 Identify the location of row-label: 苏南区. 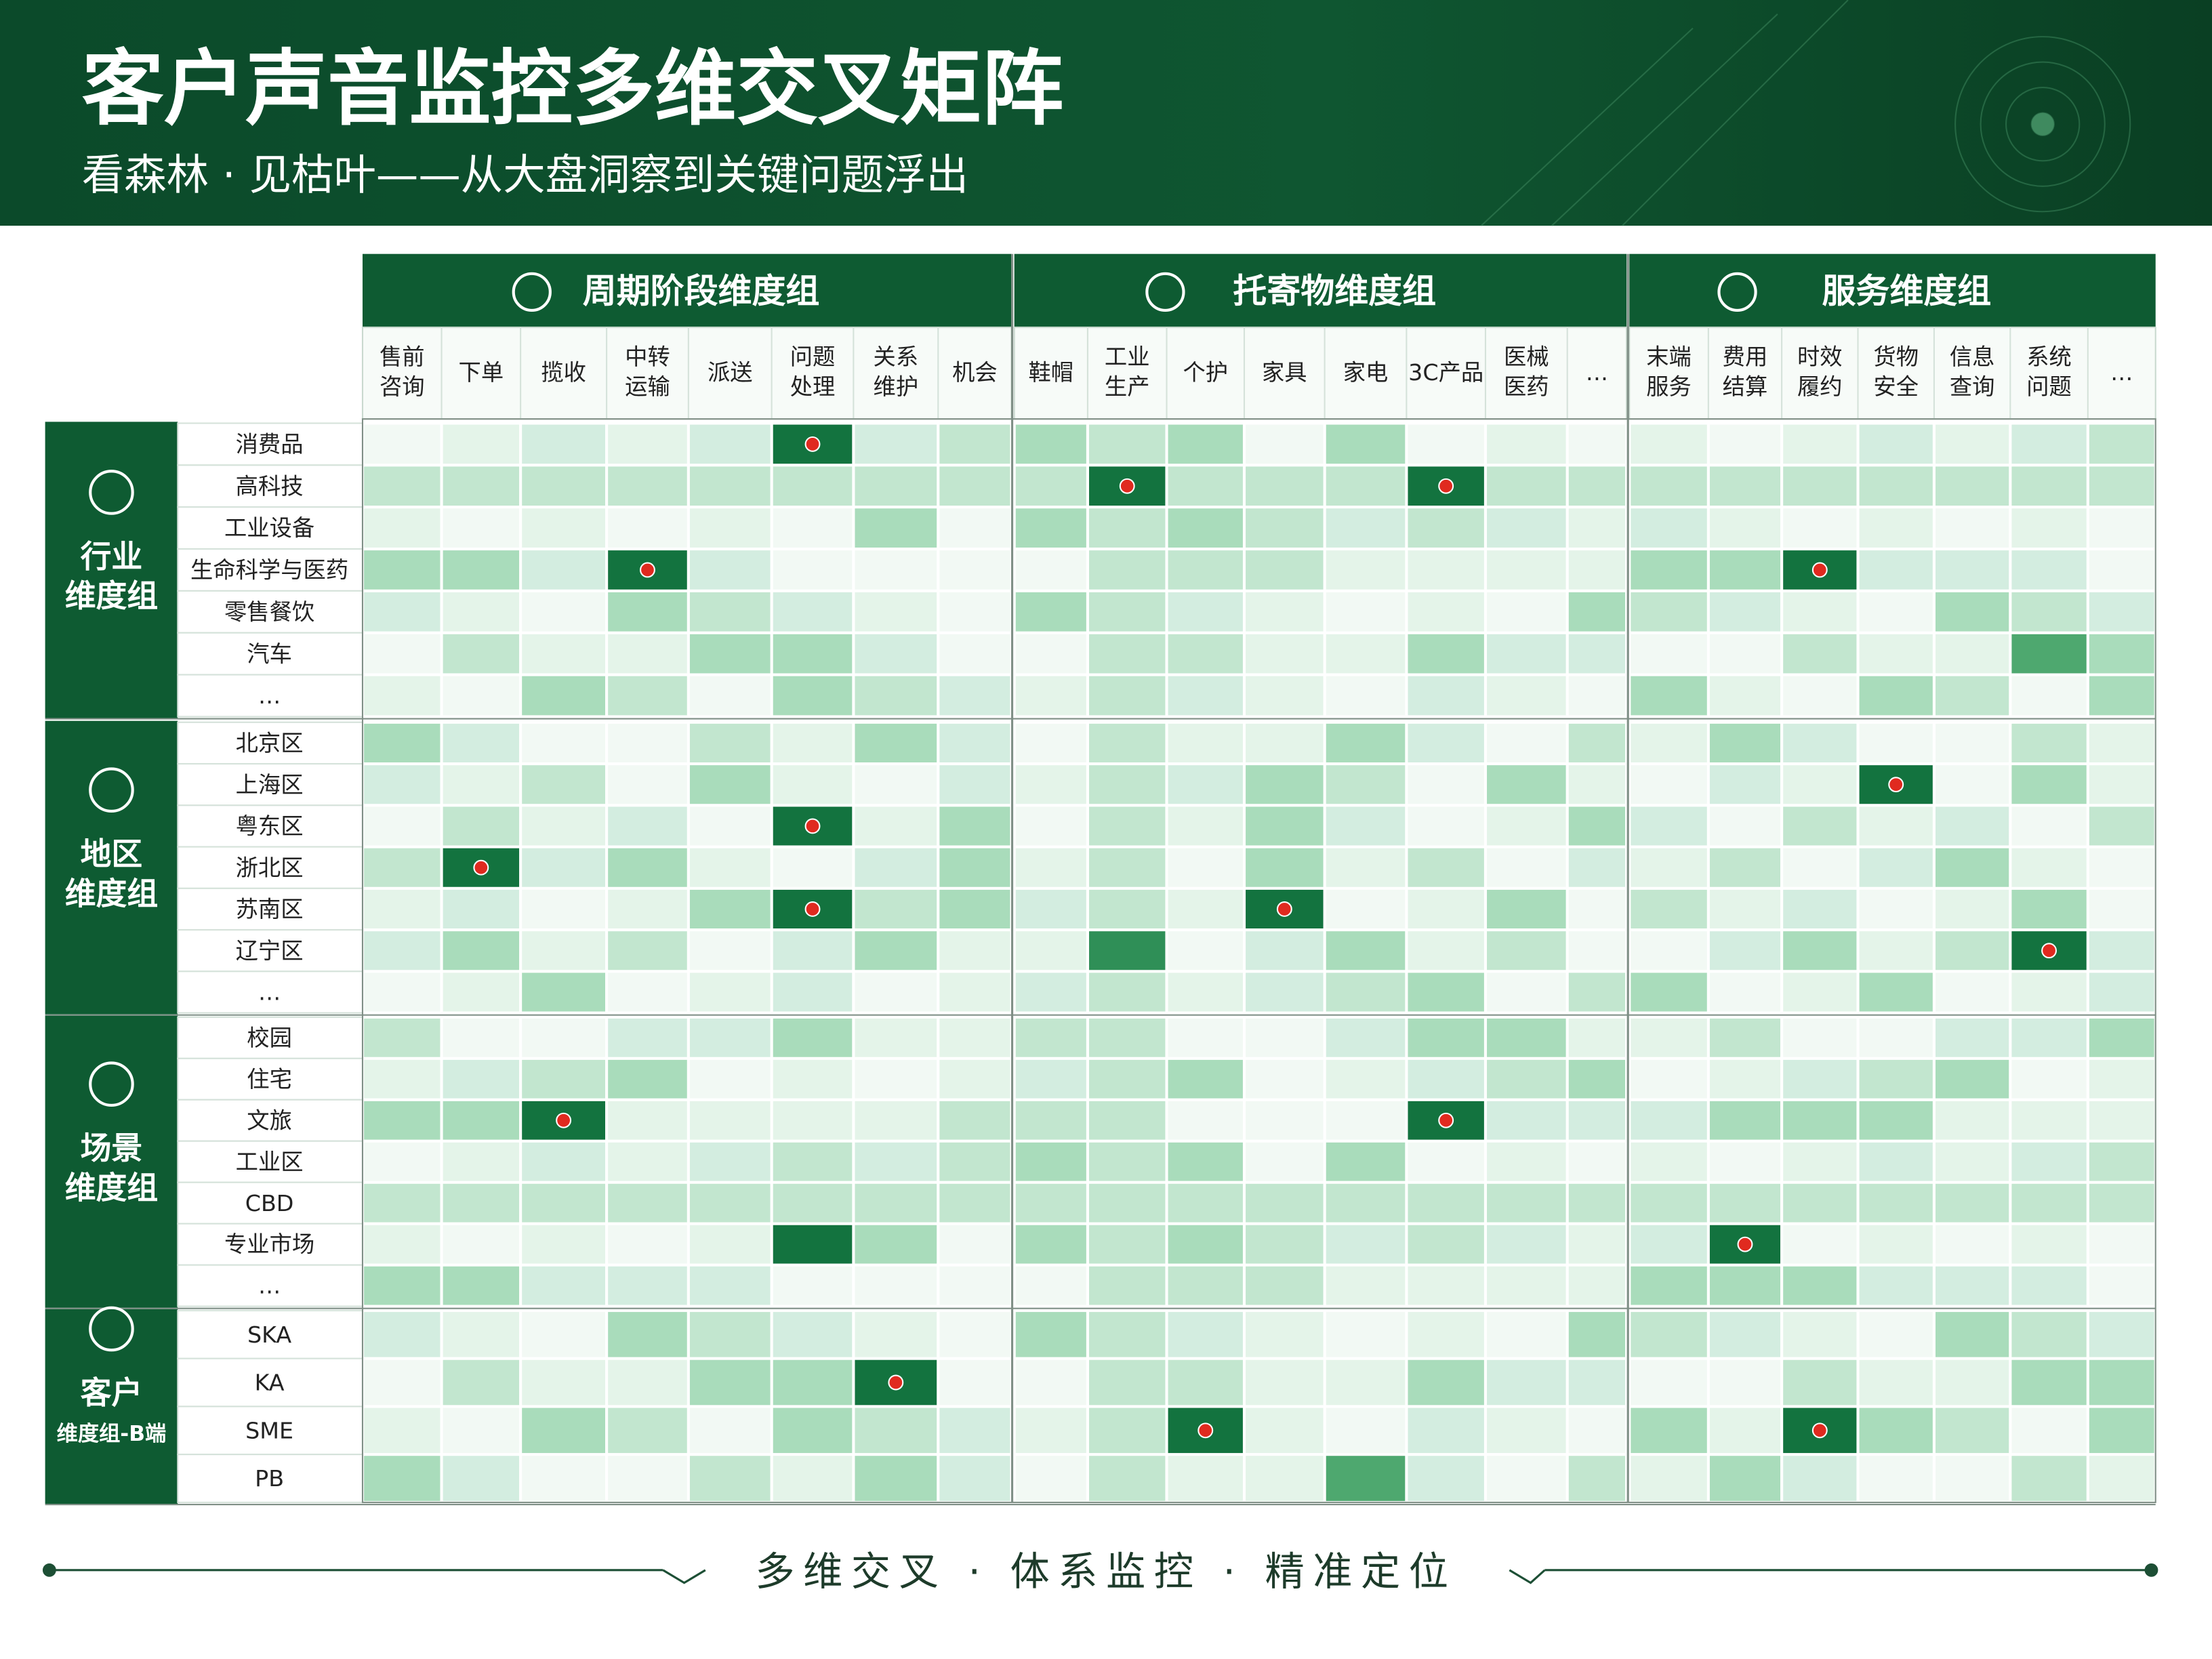
(270, 909).